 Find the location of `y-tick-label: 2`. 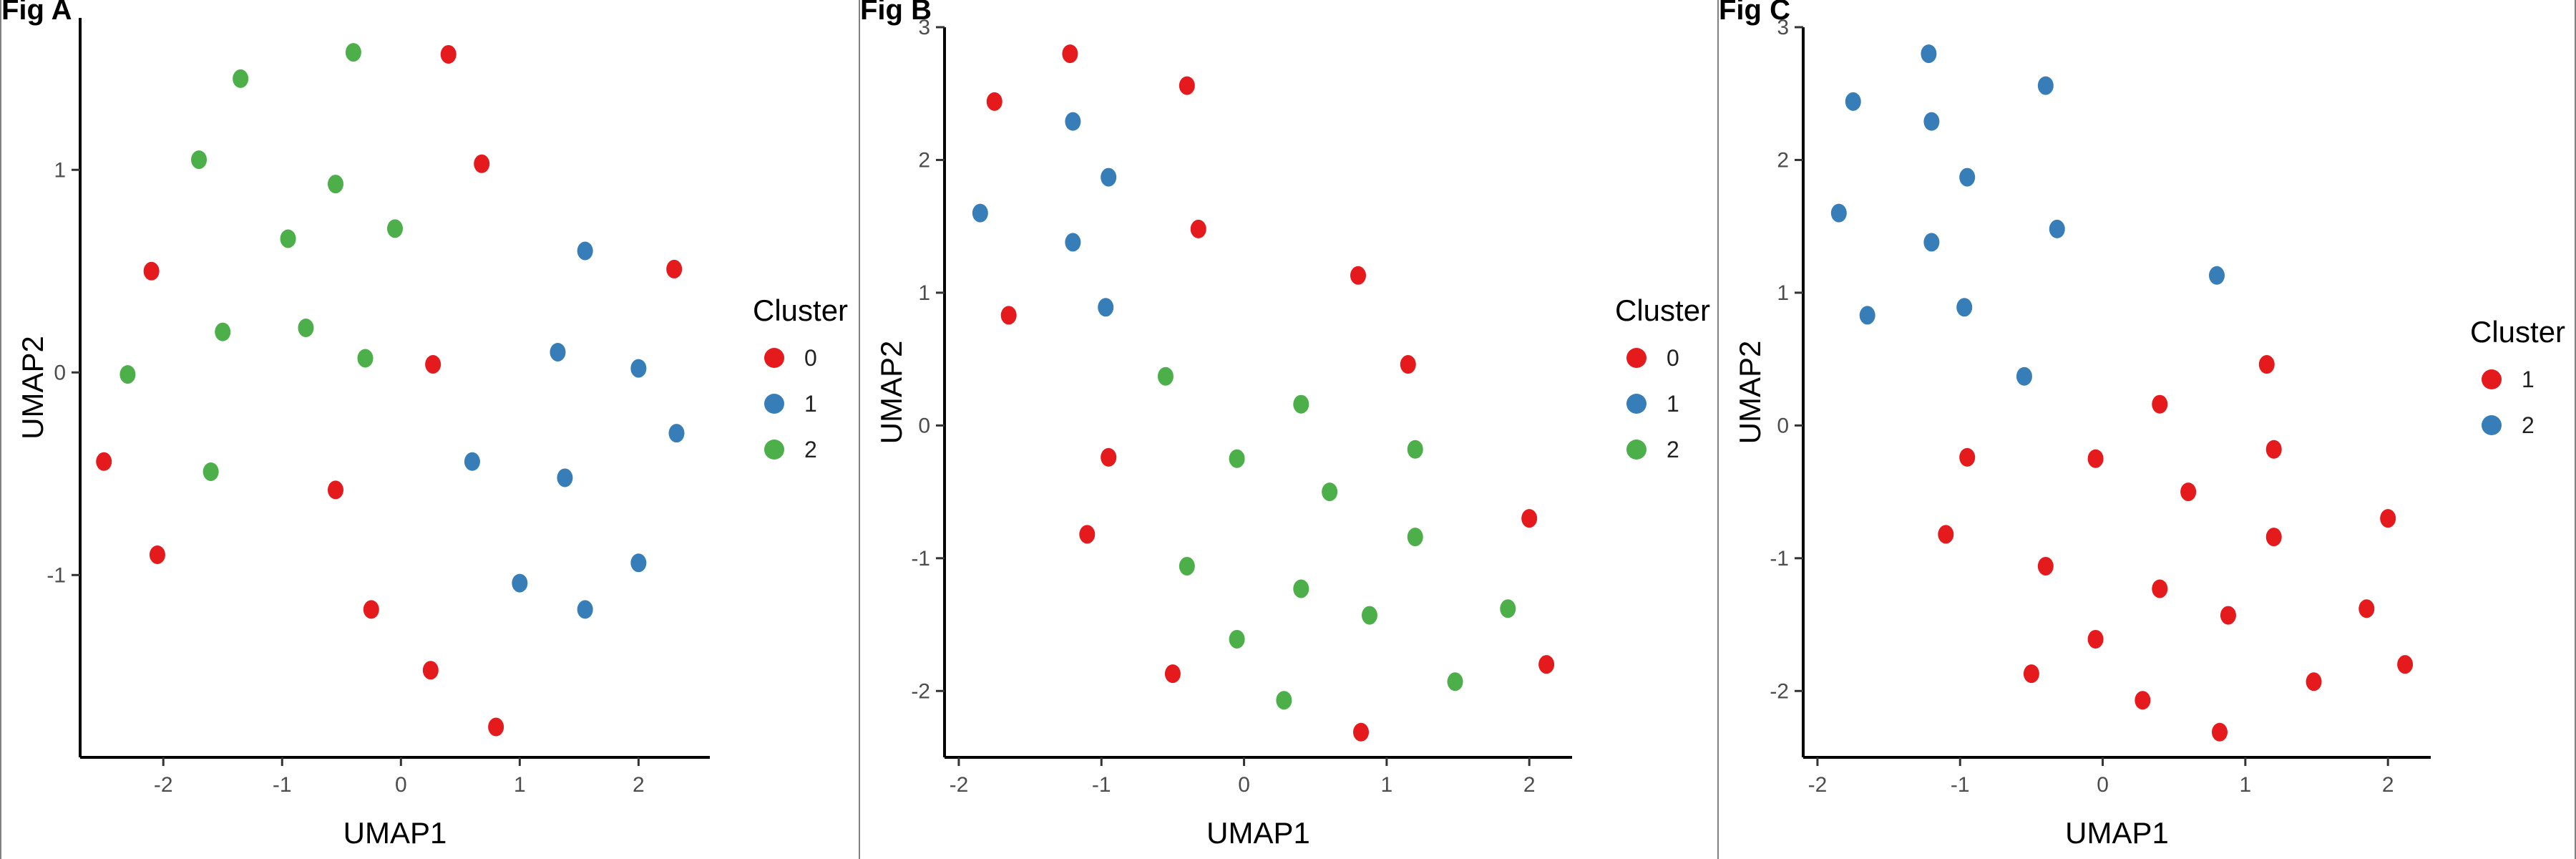

y-tick-label: 2 is located at coordinates (924, 160).